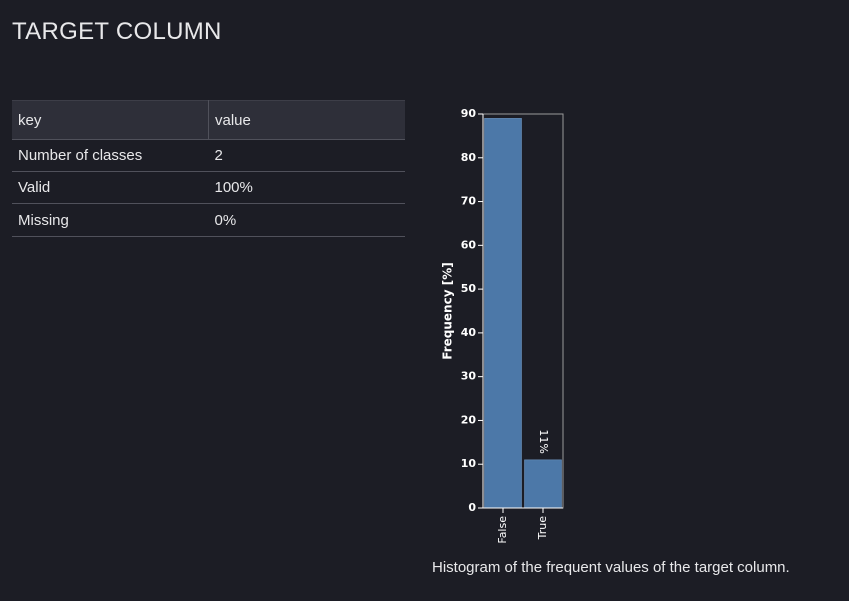 Image resolution: width=849 pixels, height=601 pixels. I want to click on bar-false, so click(503, 313).